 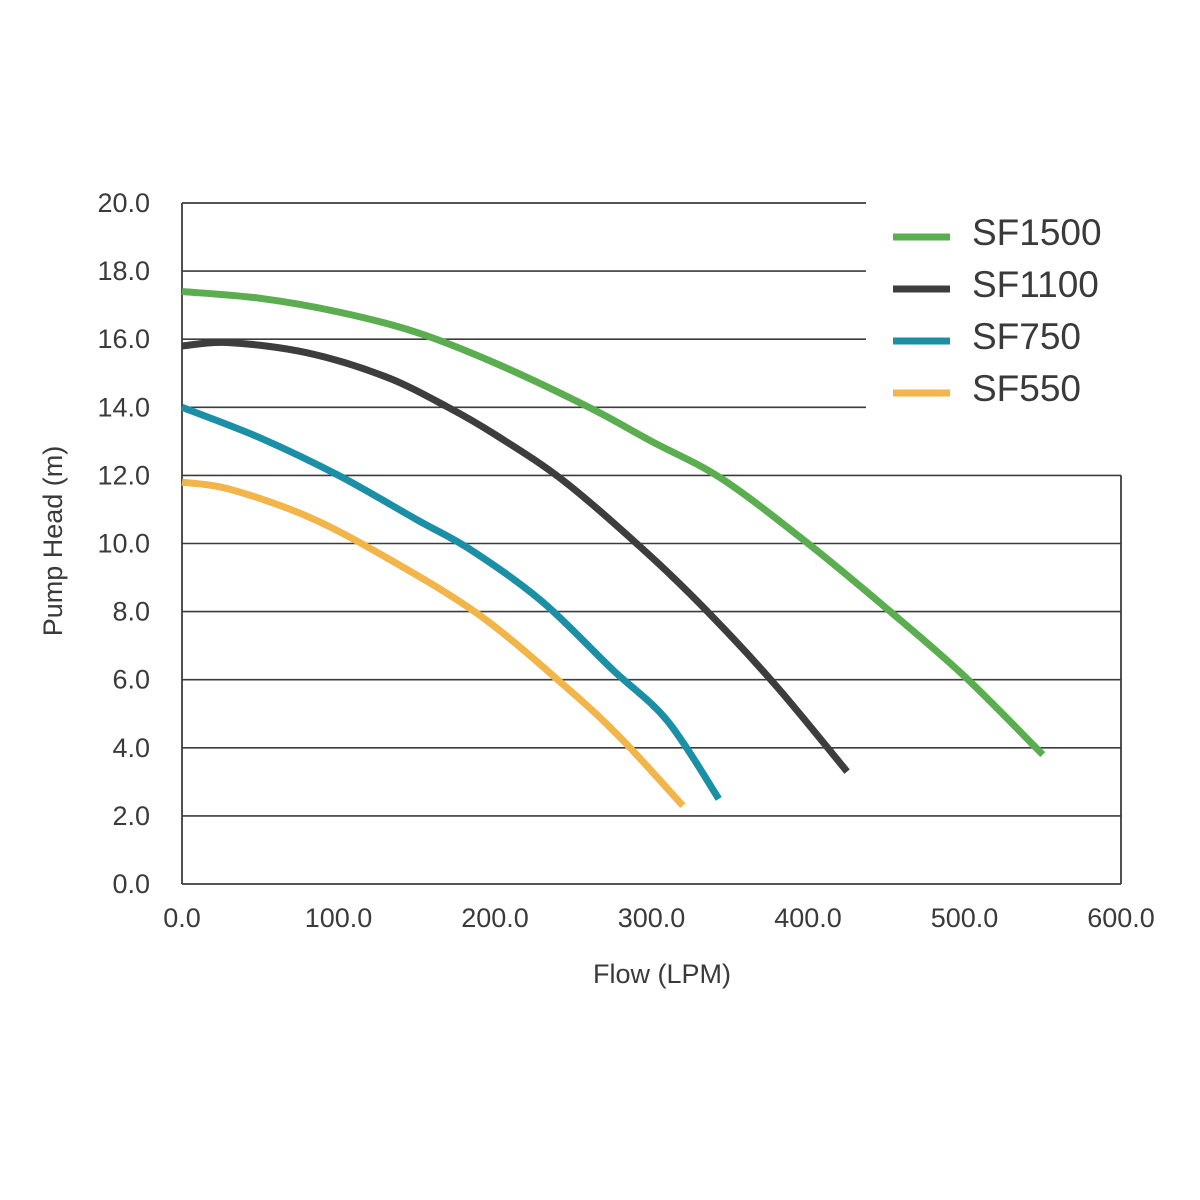 I want to click on y-tick-label: 4.0, so click(x=131, y=748).